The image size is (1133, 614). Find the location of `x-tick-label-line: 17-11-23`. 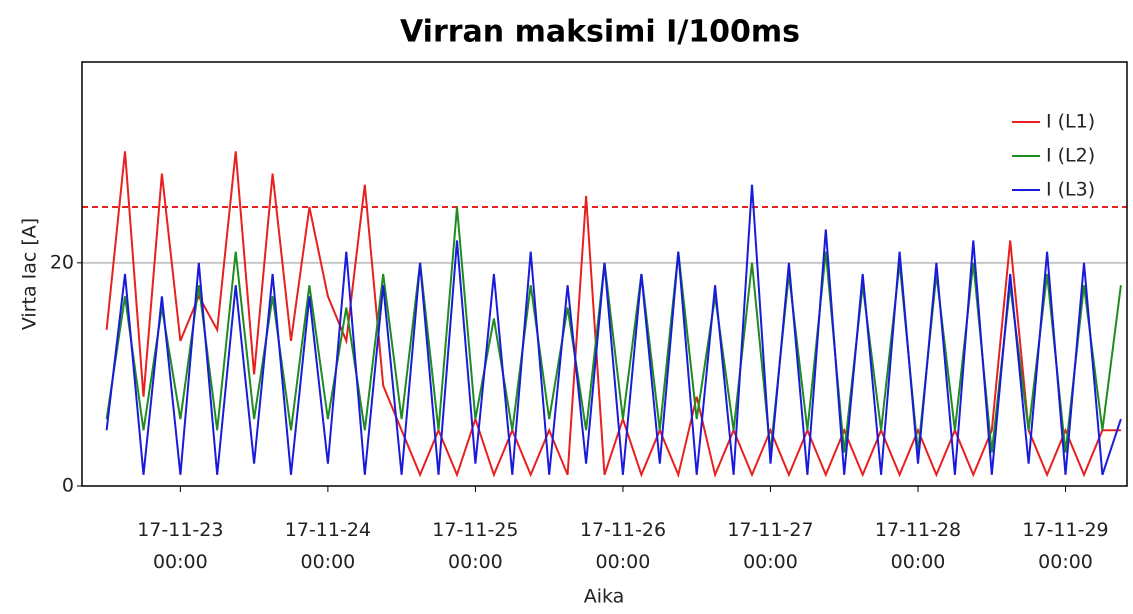

x-tick-label-line: 17-11-23 is located at coordinates (180, 530).